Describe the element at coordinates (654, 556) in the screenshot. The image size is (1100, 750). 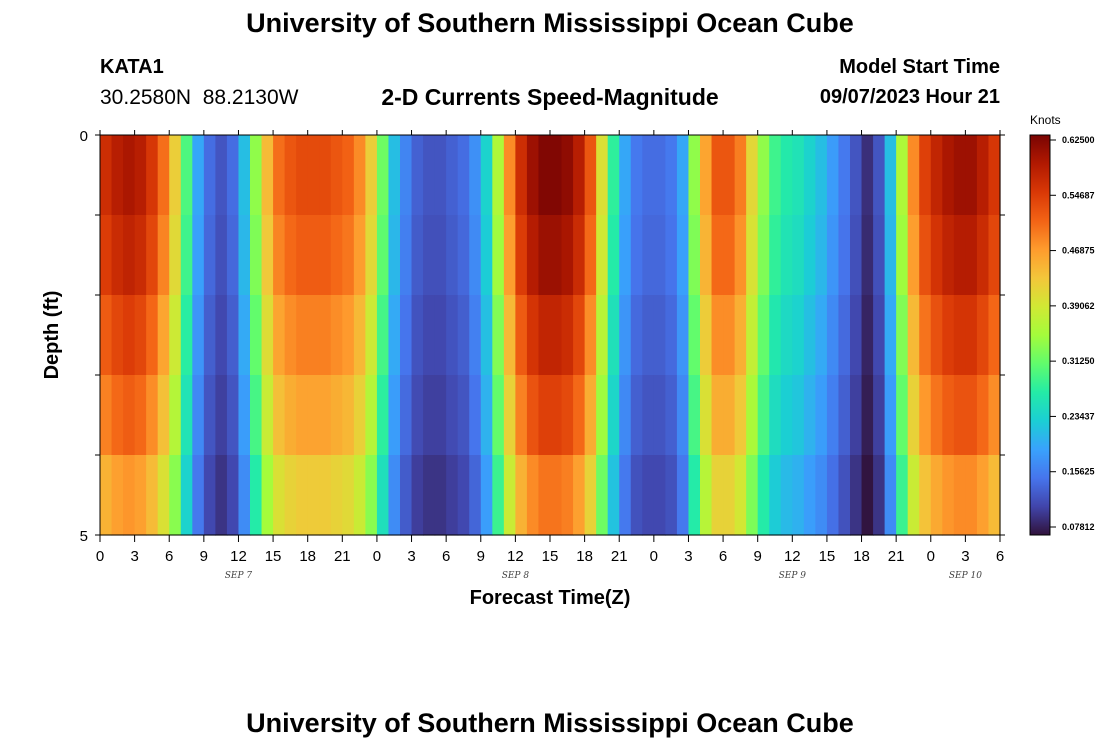
I see `x-tick-label: 0` at that location.